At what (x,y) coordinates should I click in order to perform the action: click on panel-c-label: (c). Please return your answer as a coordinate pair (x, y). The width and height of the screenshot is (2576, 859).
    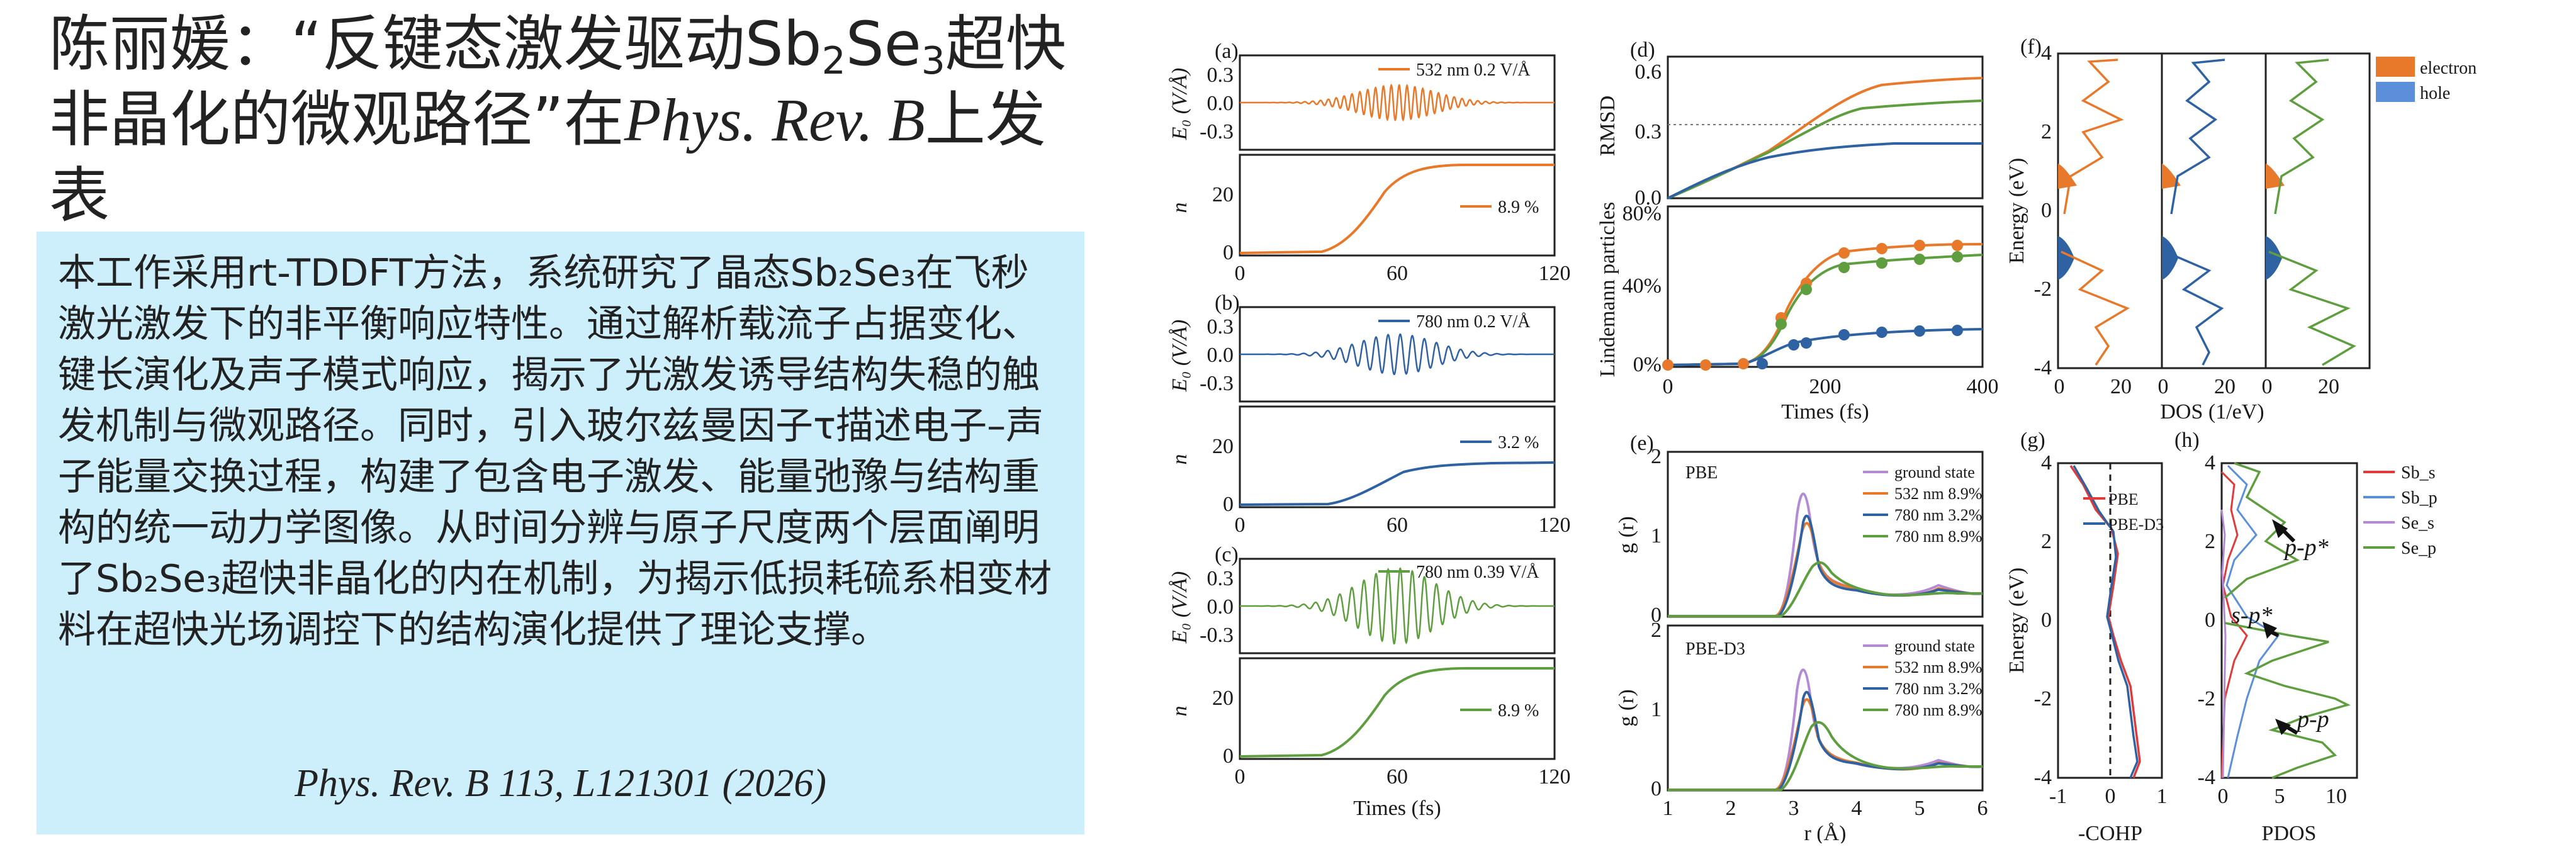
    Looking at the image, I should click on (1227, 554).